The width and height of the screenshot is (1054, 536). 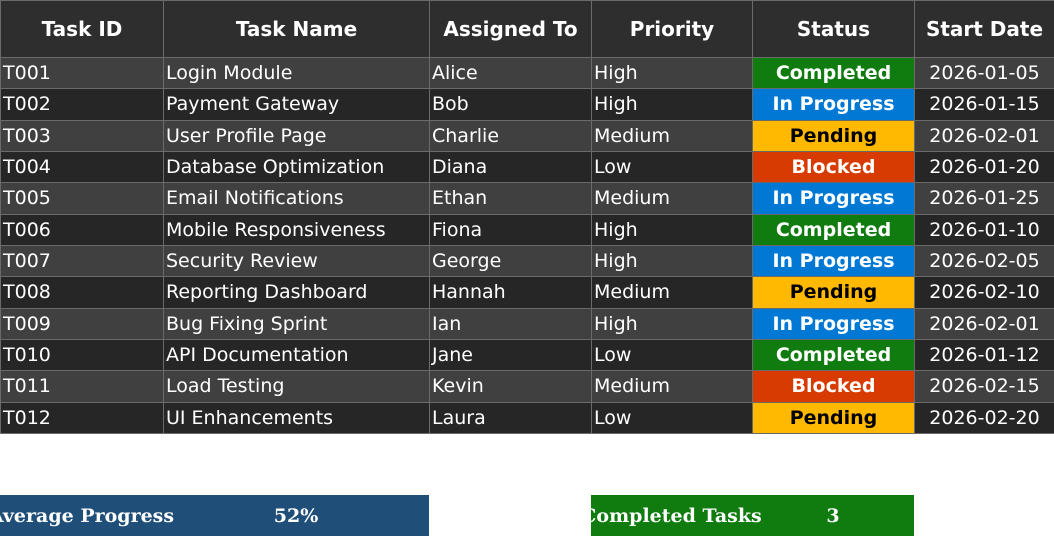 I want to click on summary-label: Average Progress, so click(x=87, y=515).